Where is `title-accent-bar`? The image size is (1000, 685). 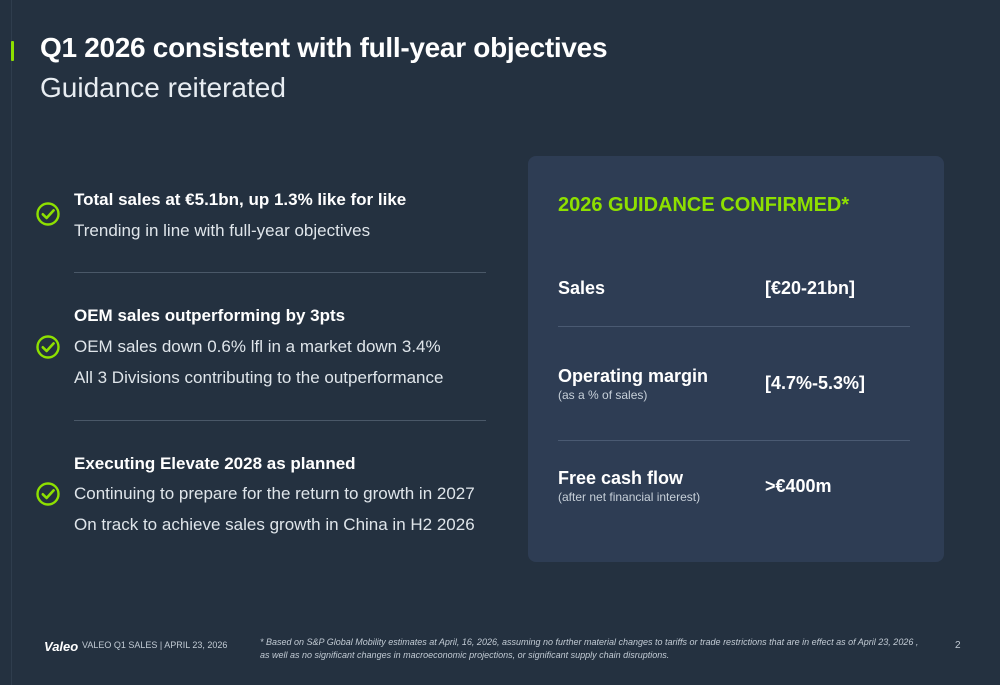 title-accent-bar is located at coordinates (12, 51).